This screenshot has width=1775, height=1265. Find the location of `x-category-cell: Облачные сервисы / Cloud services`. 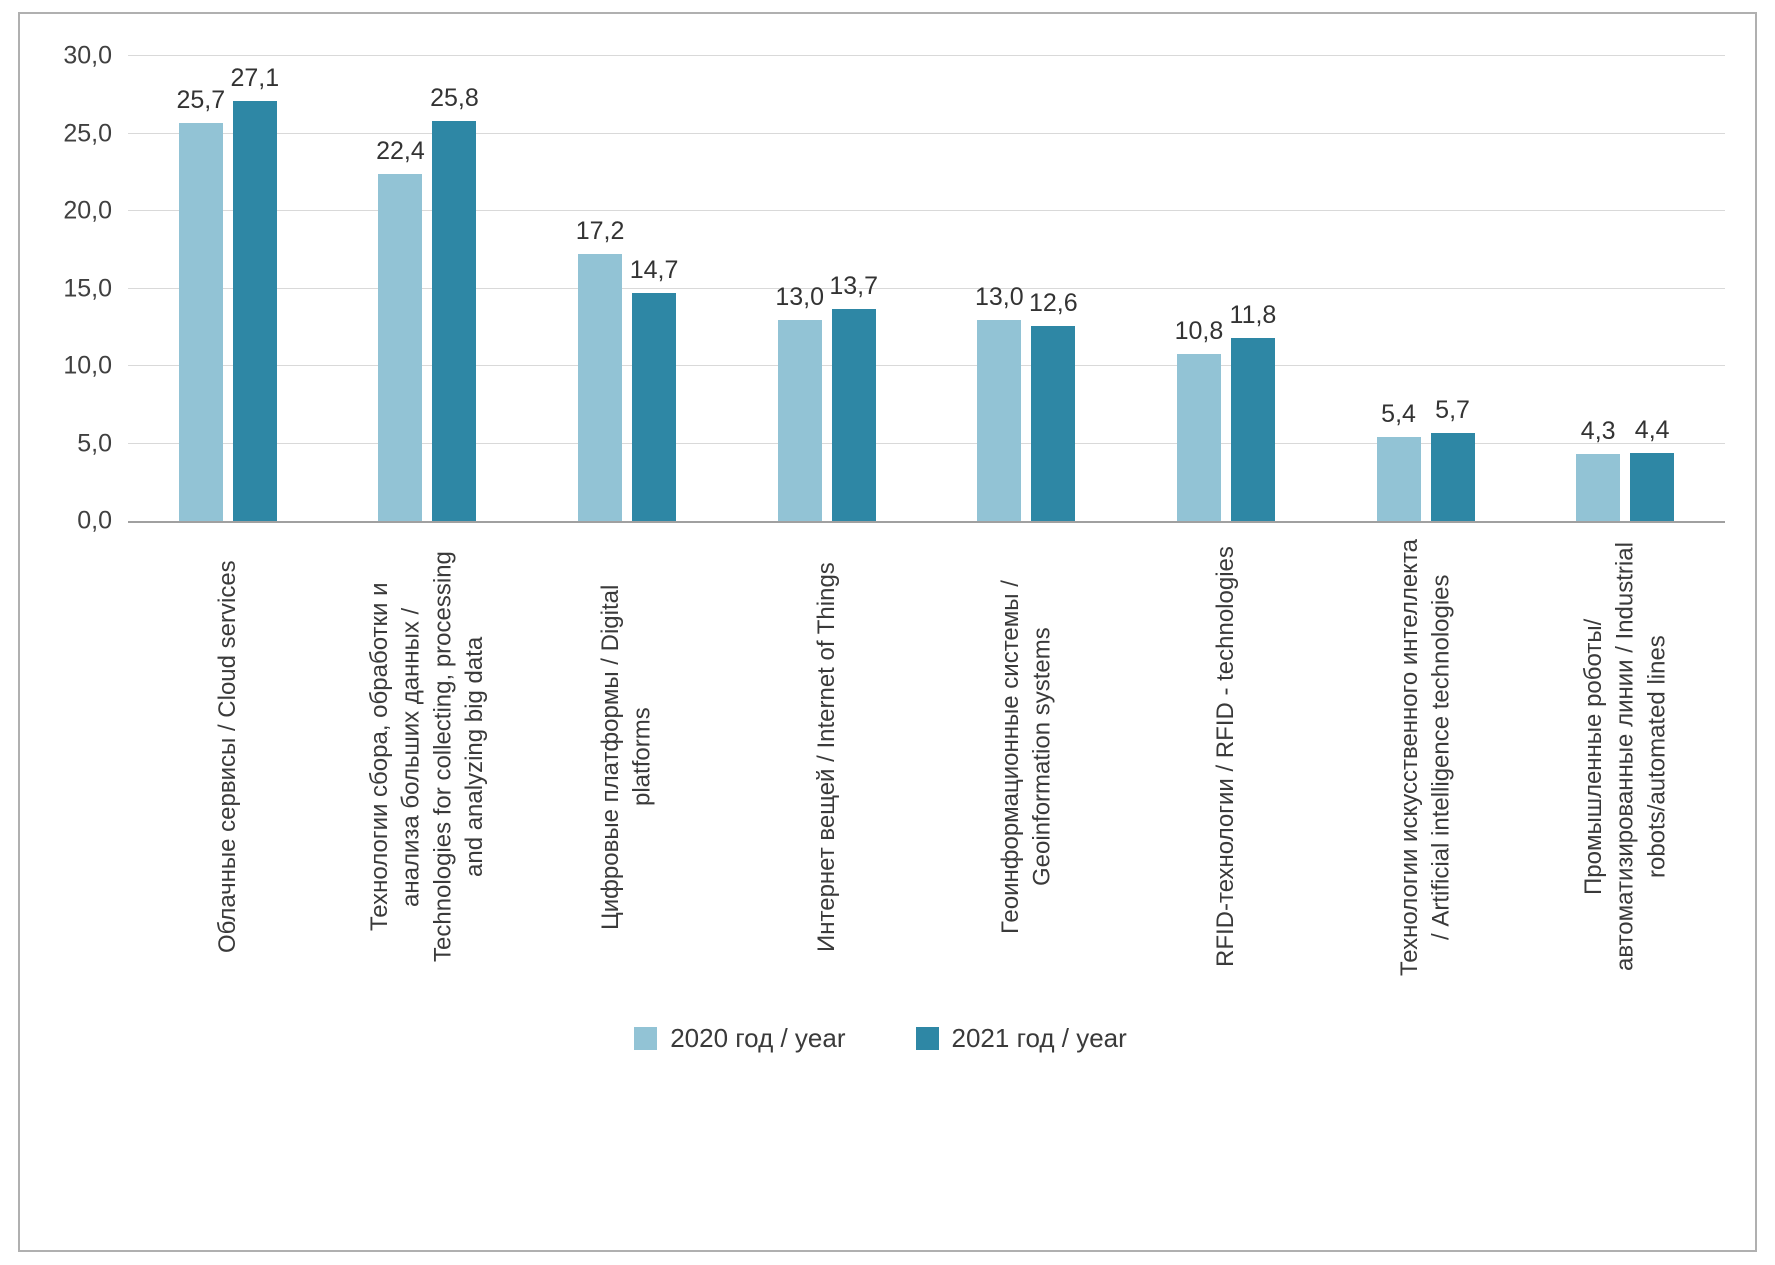

x-category-cell: Облачные сервисы / Cloud services is located at coordinates (228, 765).